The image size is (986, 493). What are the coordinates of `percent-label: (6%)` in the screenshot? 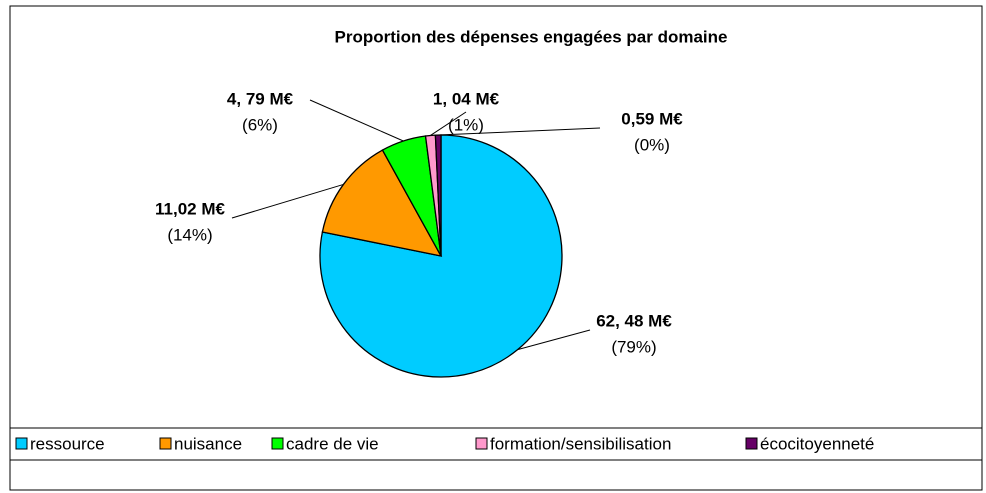 It's located at (260, 124).